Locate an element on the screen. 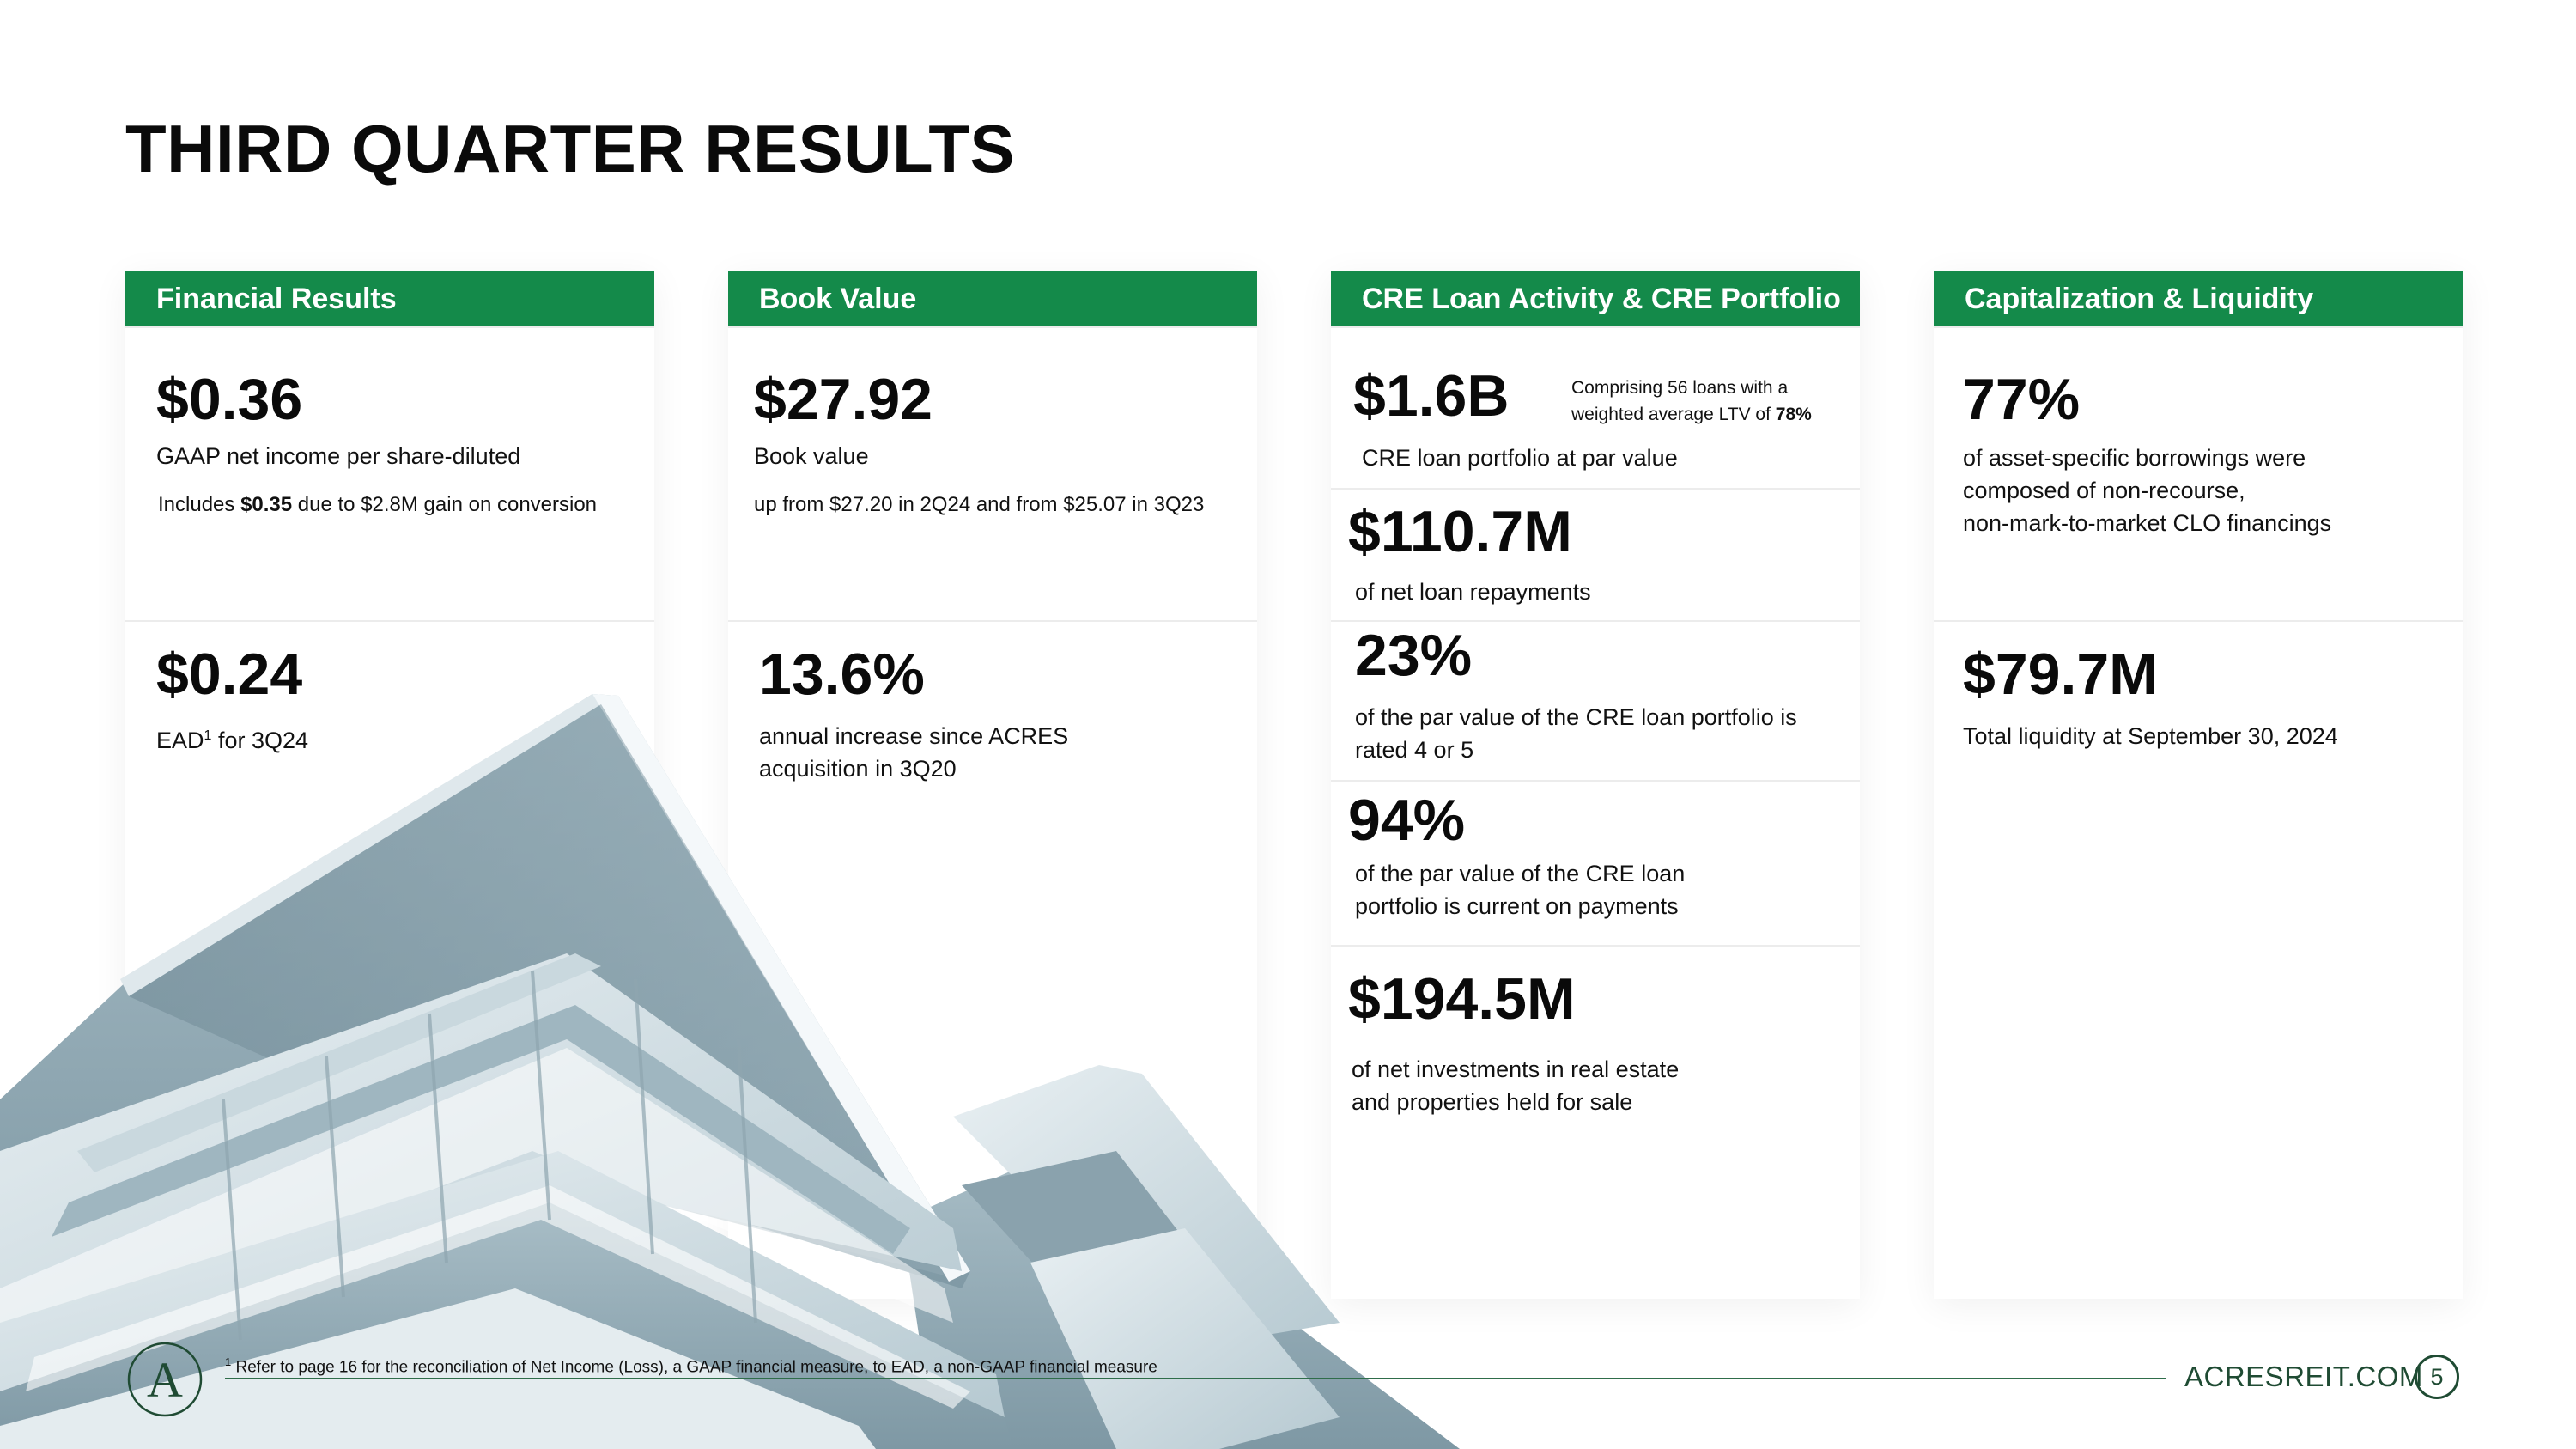 This screenshot has width=2576, height=1449. current-label-line2: portfolio is current on payments is located at coordinates (1517, 906).